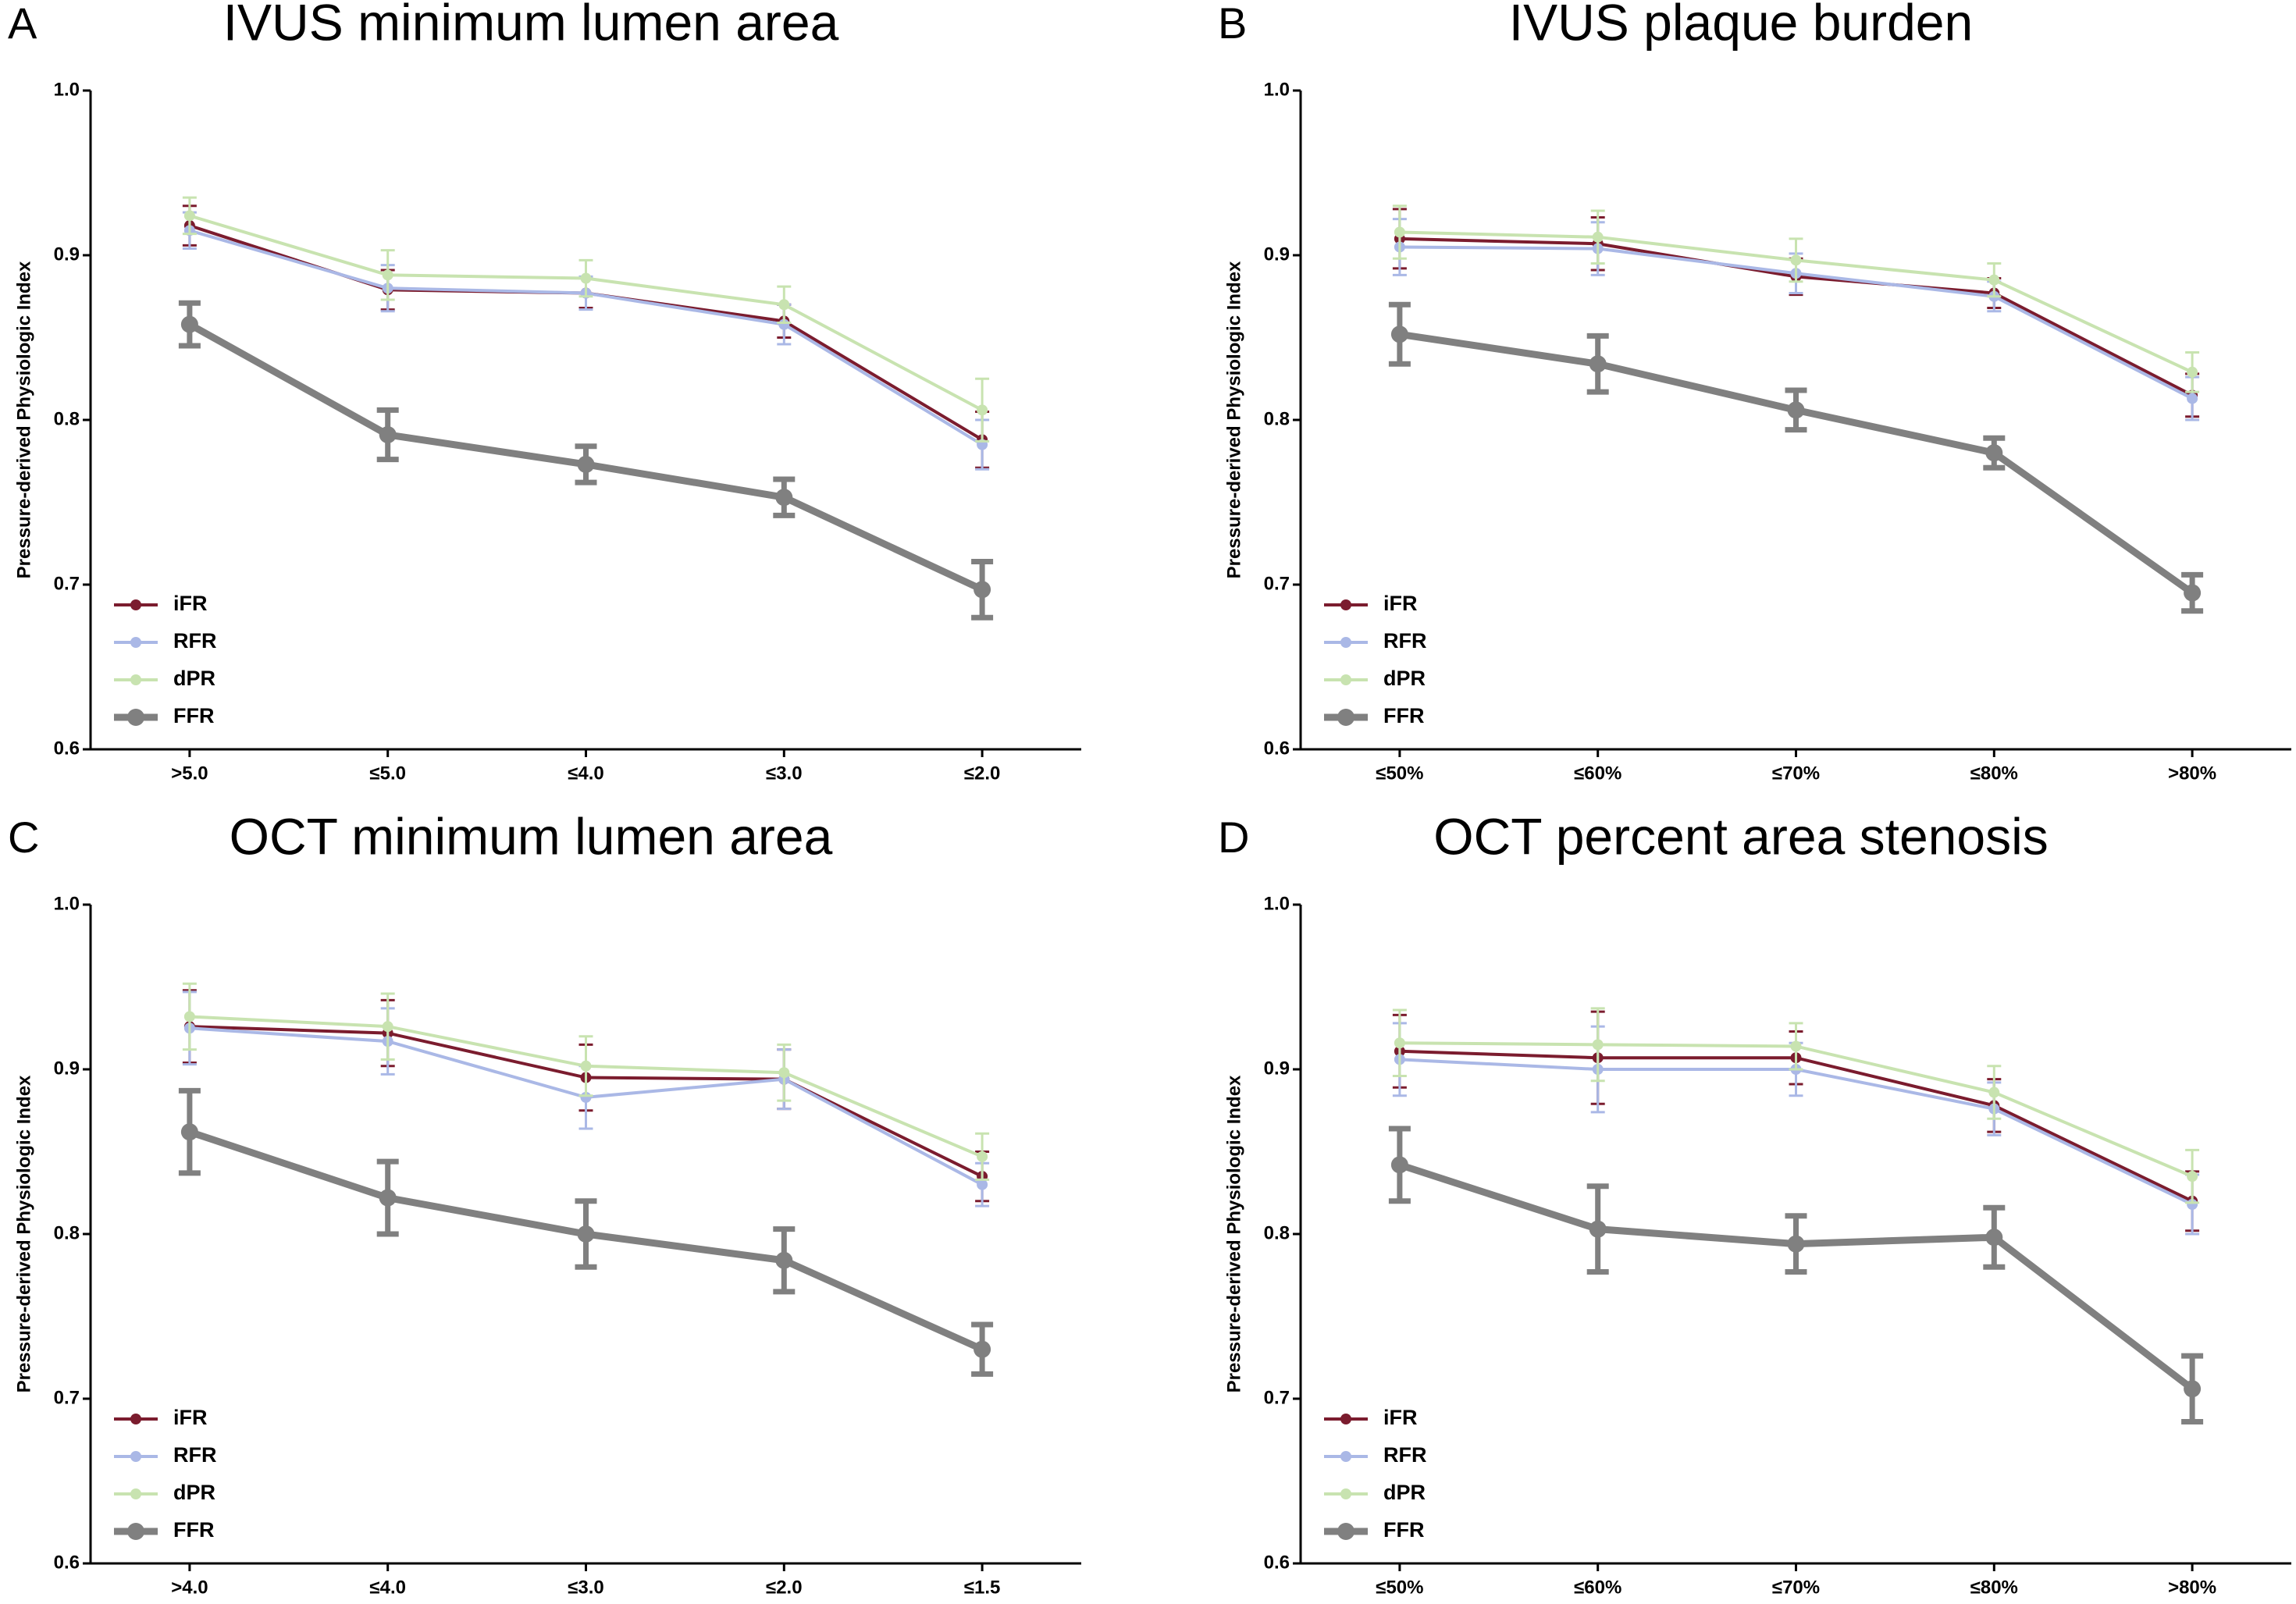 Image resolution: width=2296 pixels, height=1604 pixels. Describe the element at coordinates (982, 1587) in the screenshot. I see `x-tick-label: ≤1.5` at that location.